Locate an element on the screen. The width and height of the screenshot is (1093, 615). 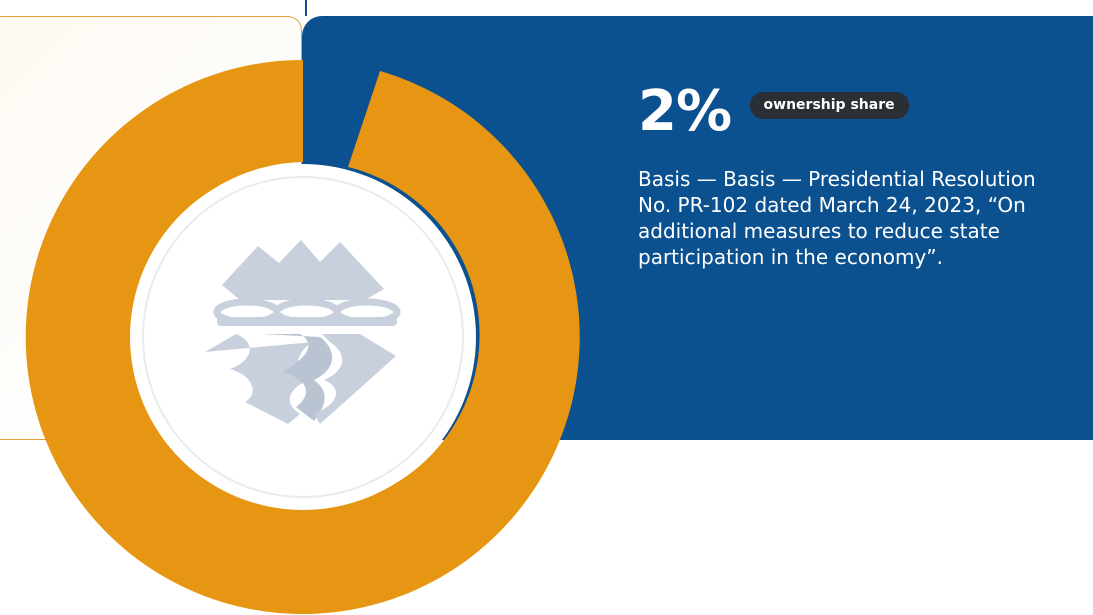
ownership-percent: 2% is located at coordinates (685, 111).